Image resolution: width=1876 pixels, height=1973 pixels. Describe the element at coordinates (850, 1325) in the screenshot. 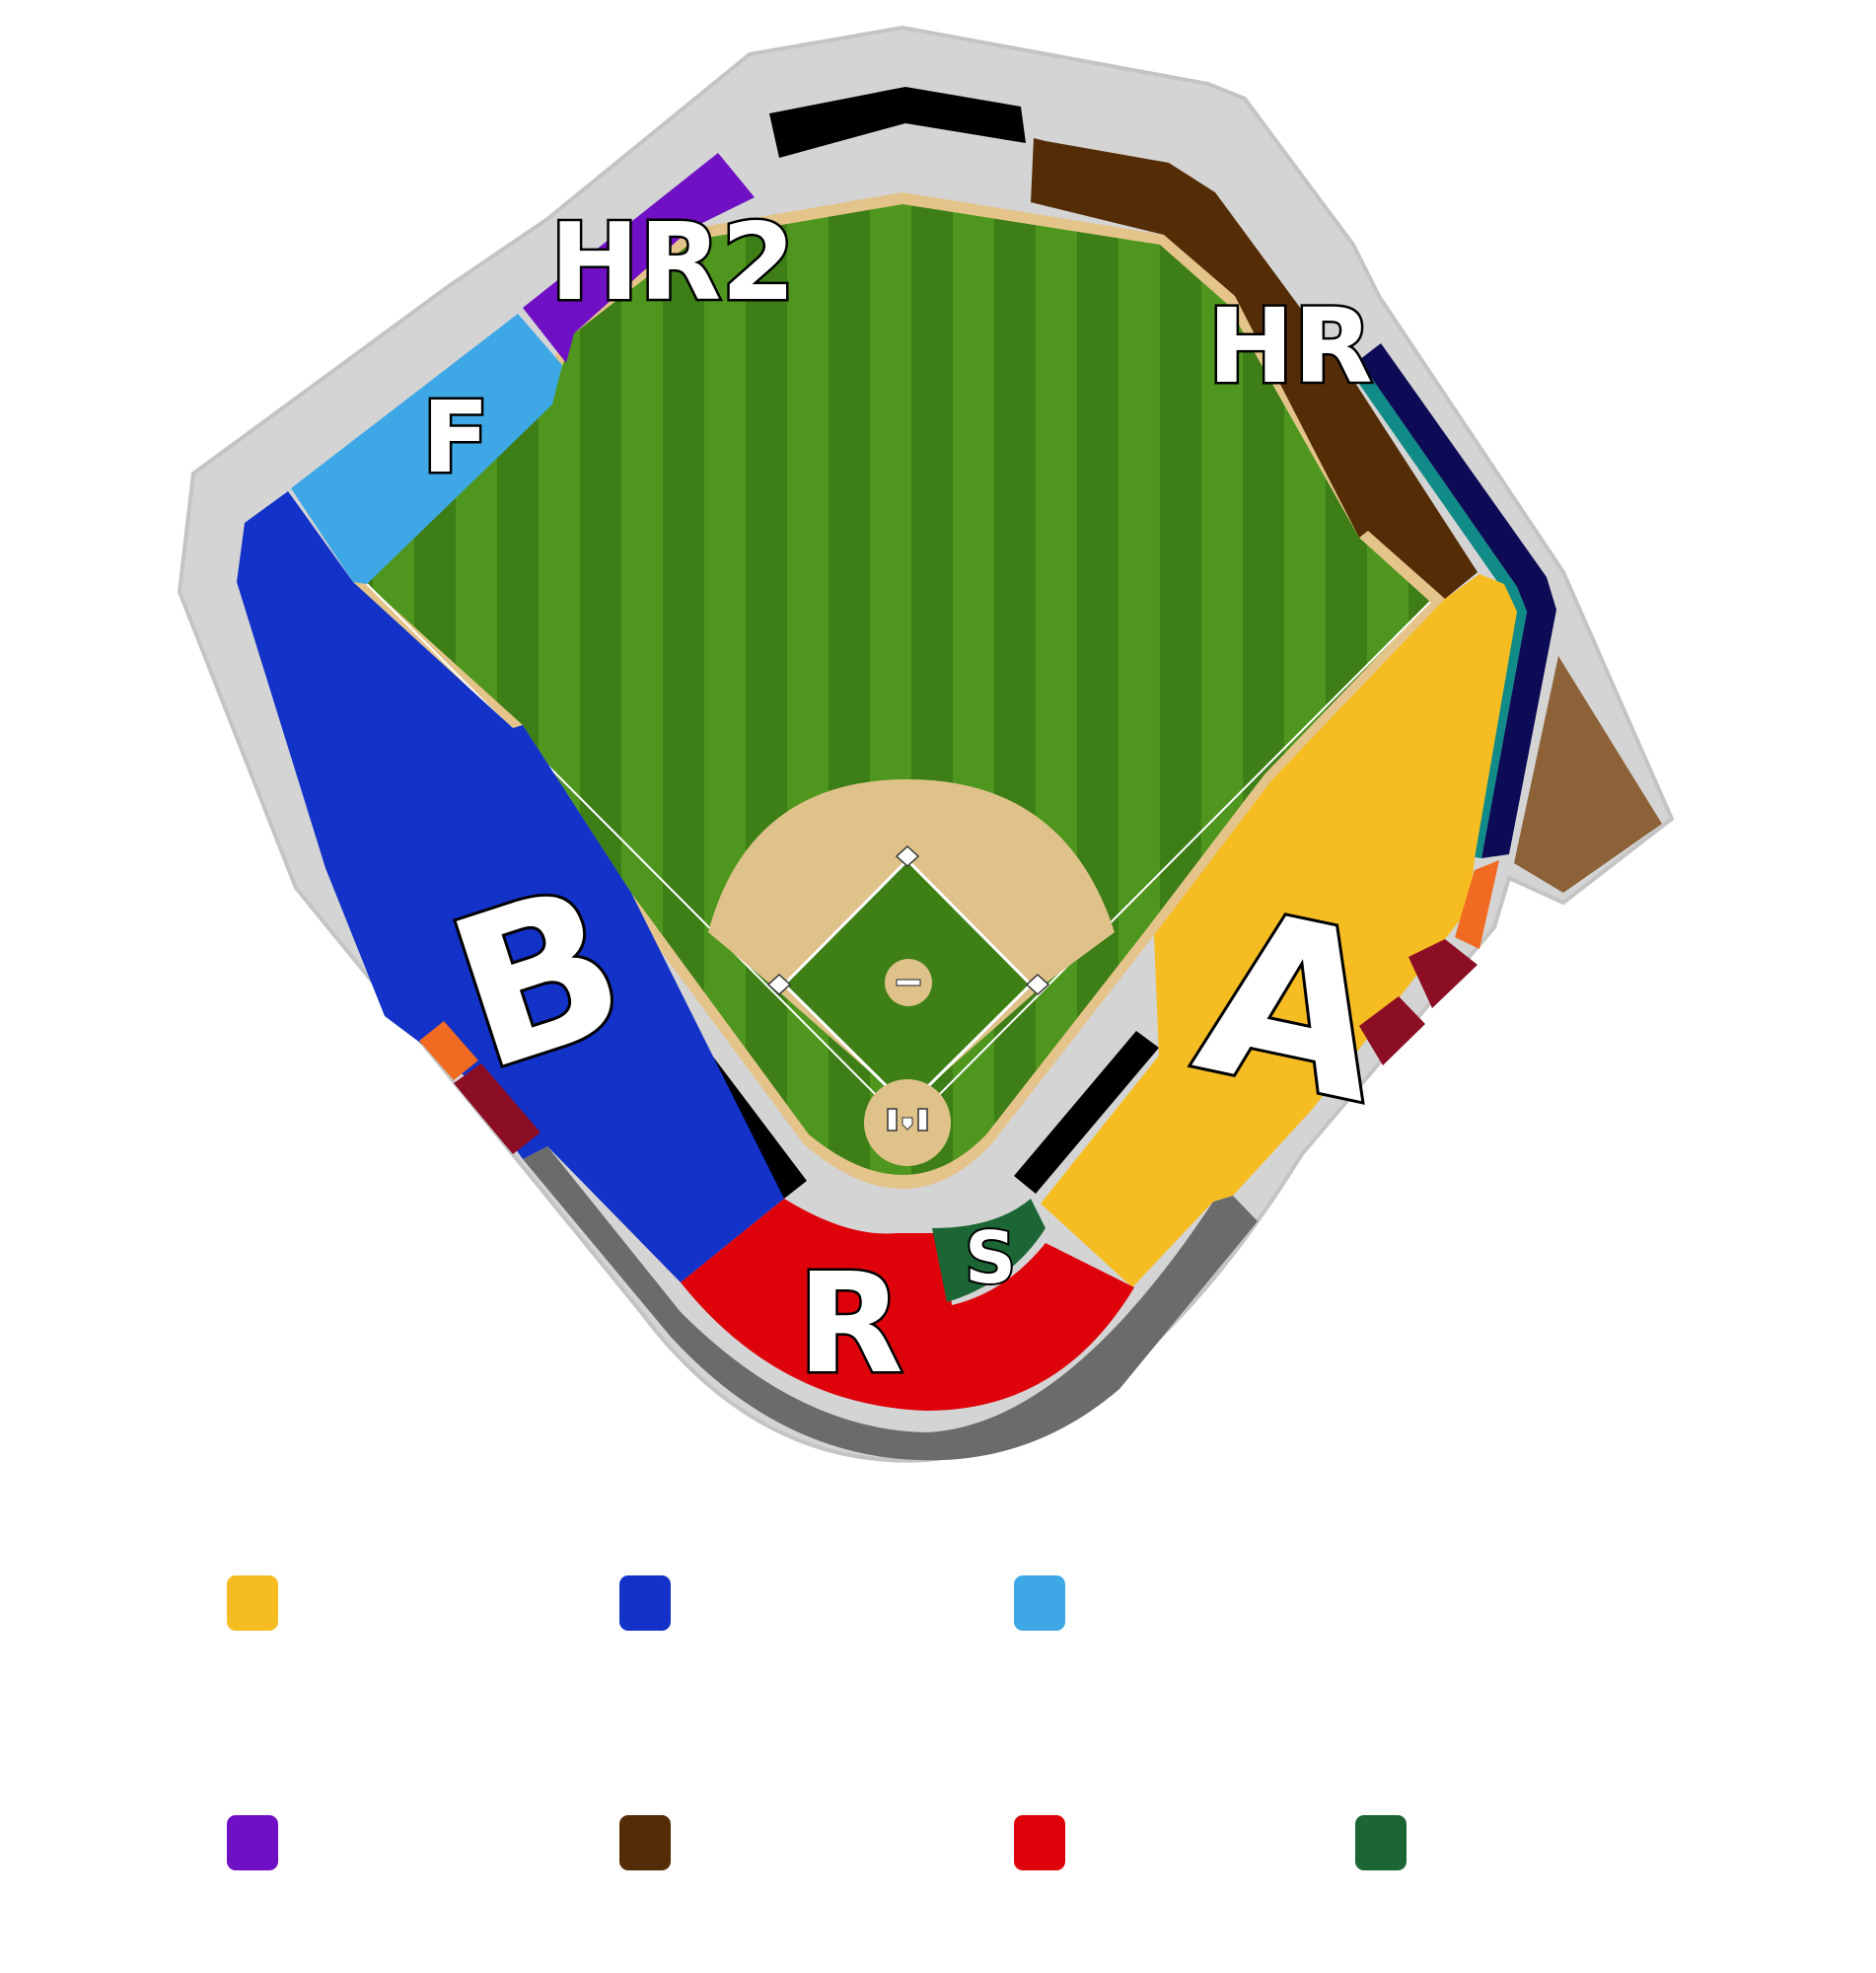

I see `section-R-label: R` at that location.